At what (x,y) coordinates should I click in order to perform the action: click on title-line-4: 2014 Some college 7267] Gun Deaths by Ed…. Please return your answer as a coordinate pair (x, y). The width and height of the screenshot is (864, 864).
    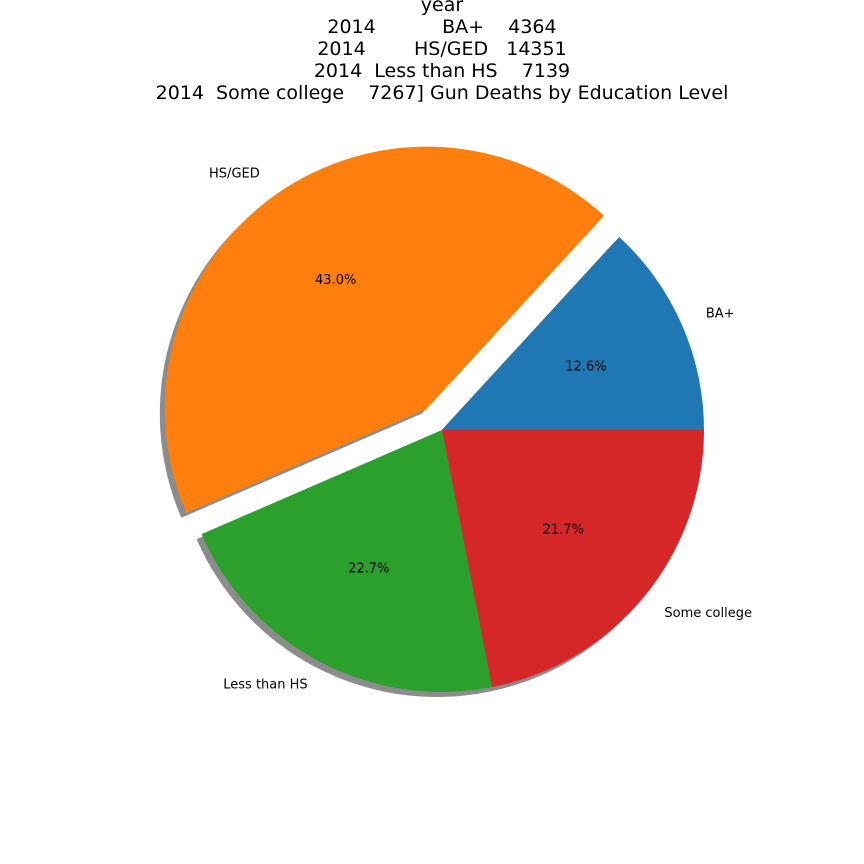
    Looking at the image, I should click on (442, 93).